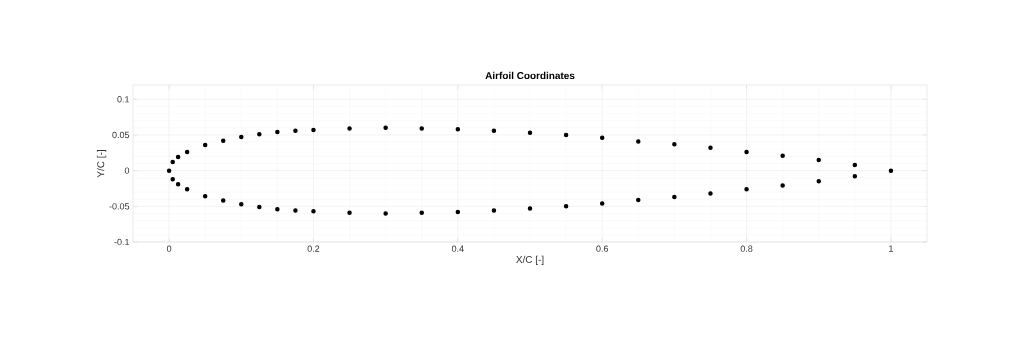  I want to click on x-tick-label: 0, so click(169, 248).